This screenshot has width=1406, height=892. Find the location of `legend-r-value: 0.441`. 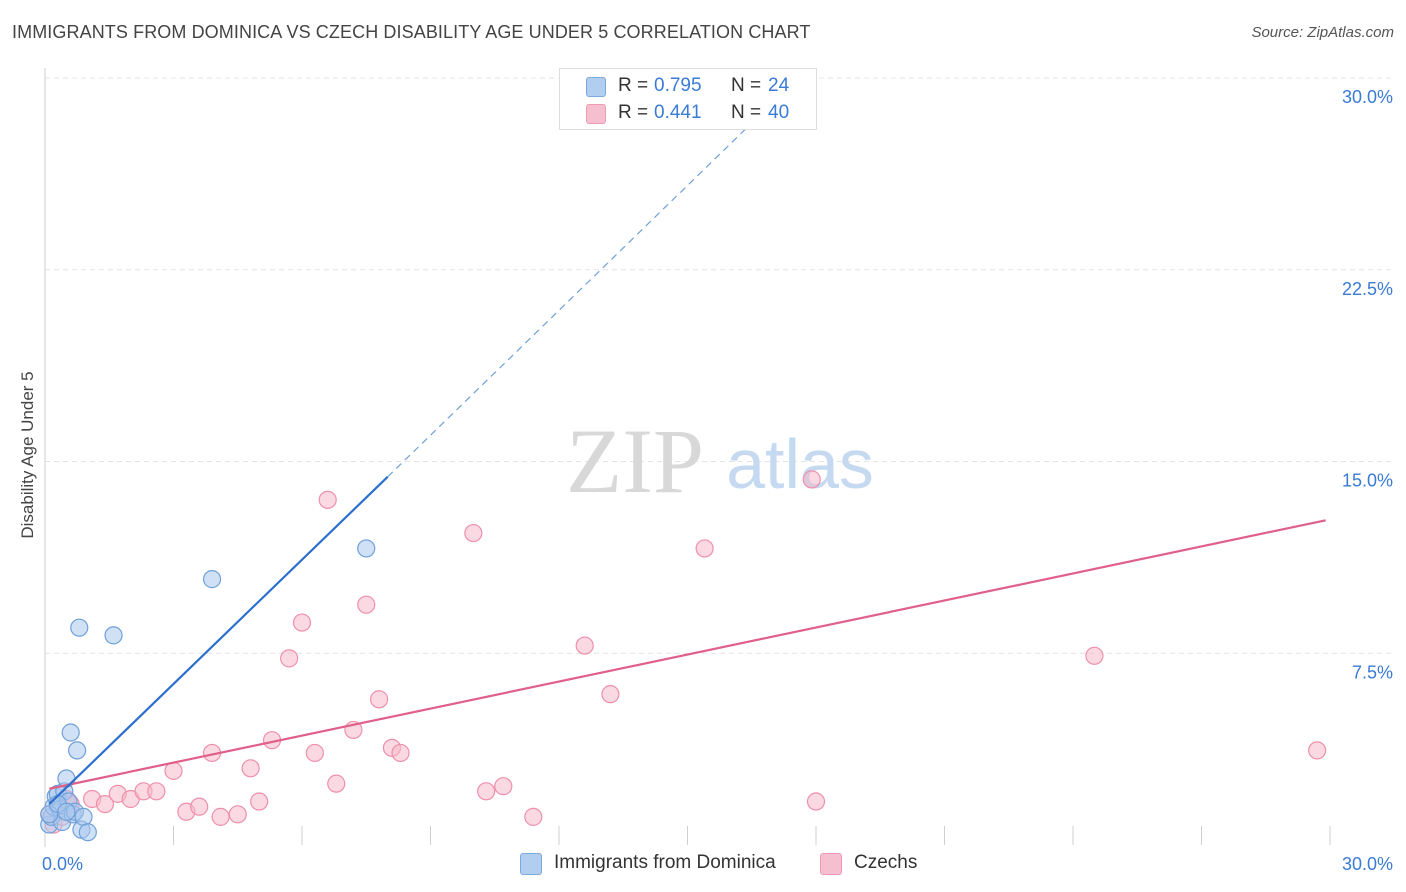

legend-r-value: 0.441 is located at coordinates (678, 112).